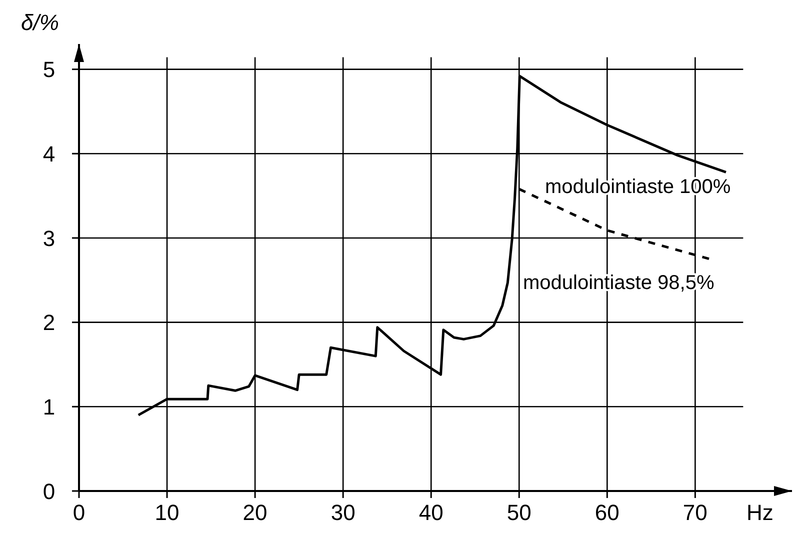 Image resolution: width=797 pixels, height=533 pixels. I want to click on x-tick-label: 60, so click(607, 512).